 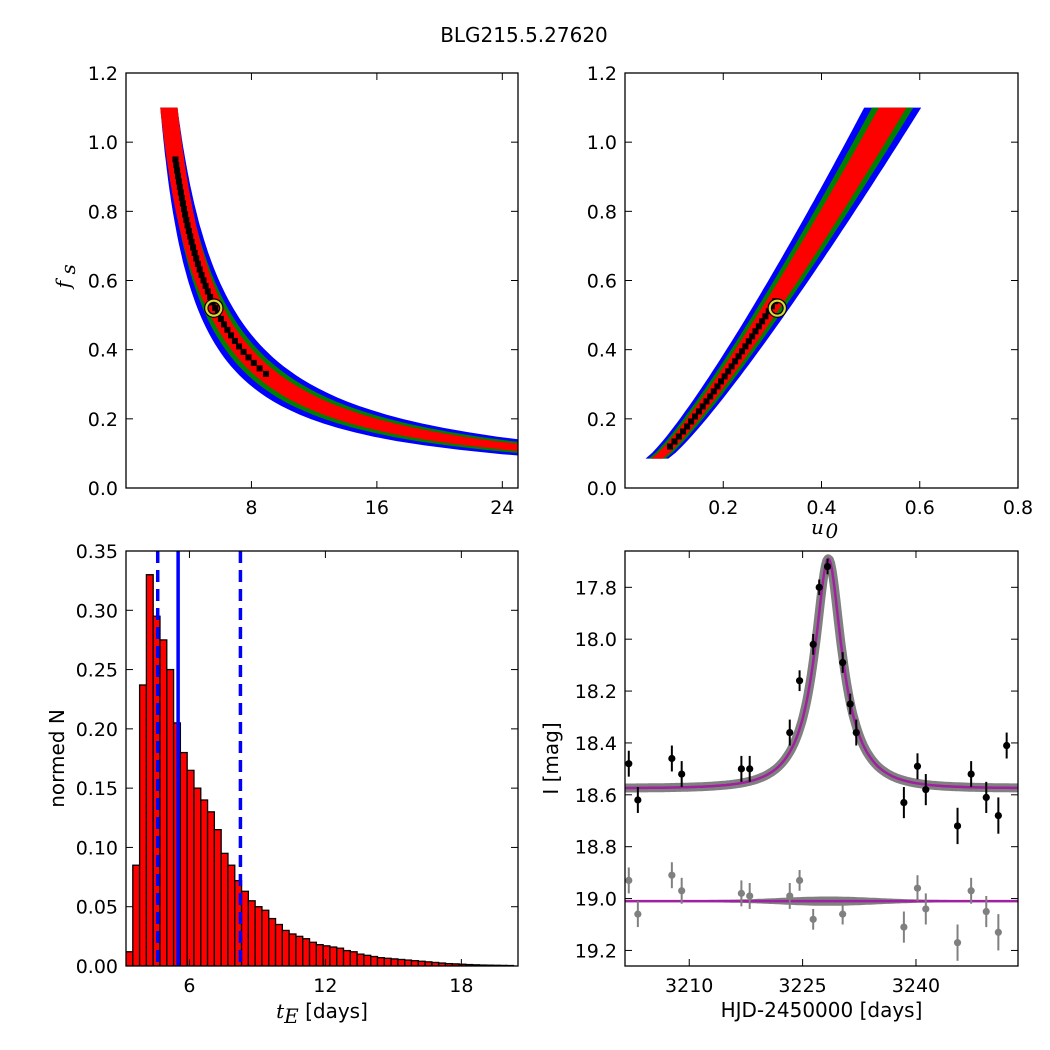 I want to click on bars, so click(x=320, y=758).